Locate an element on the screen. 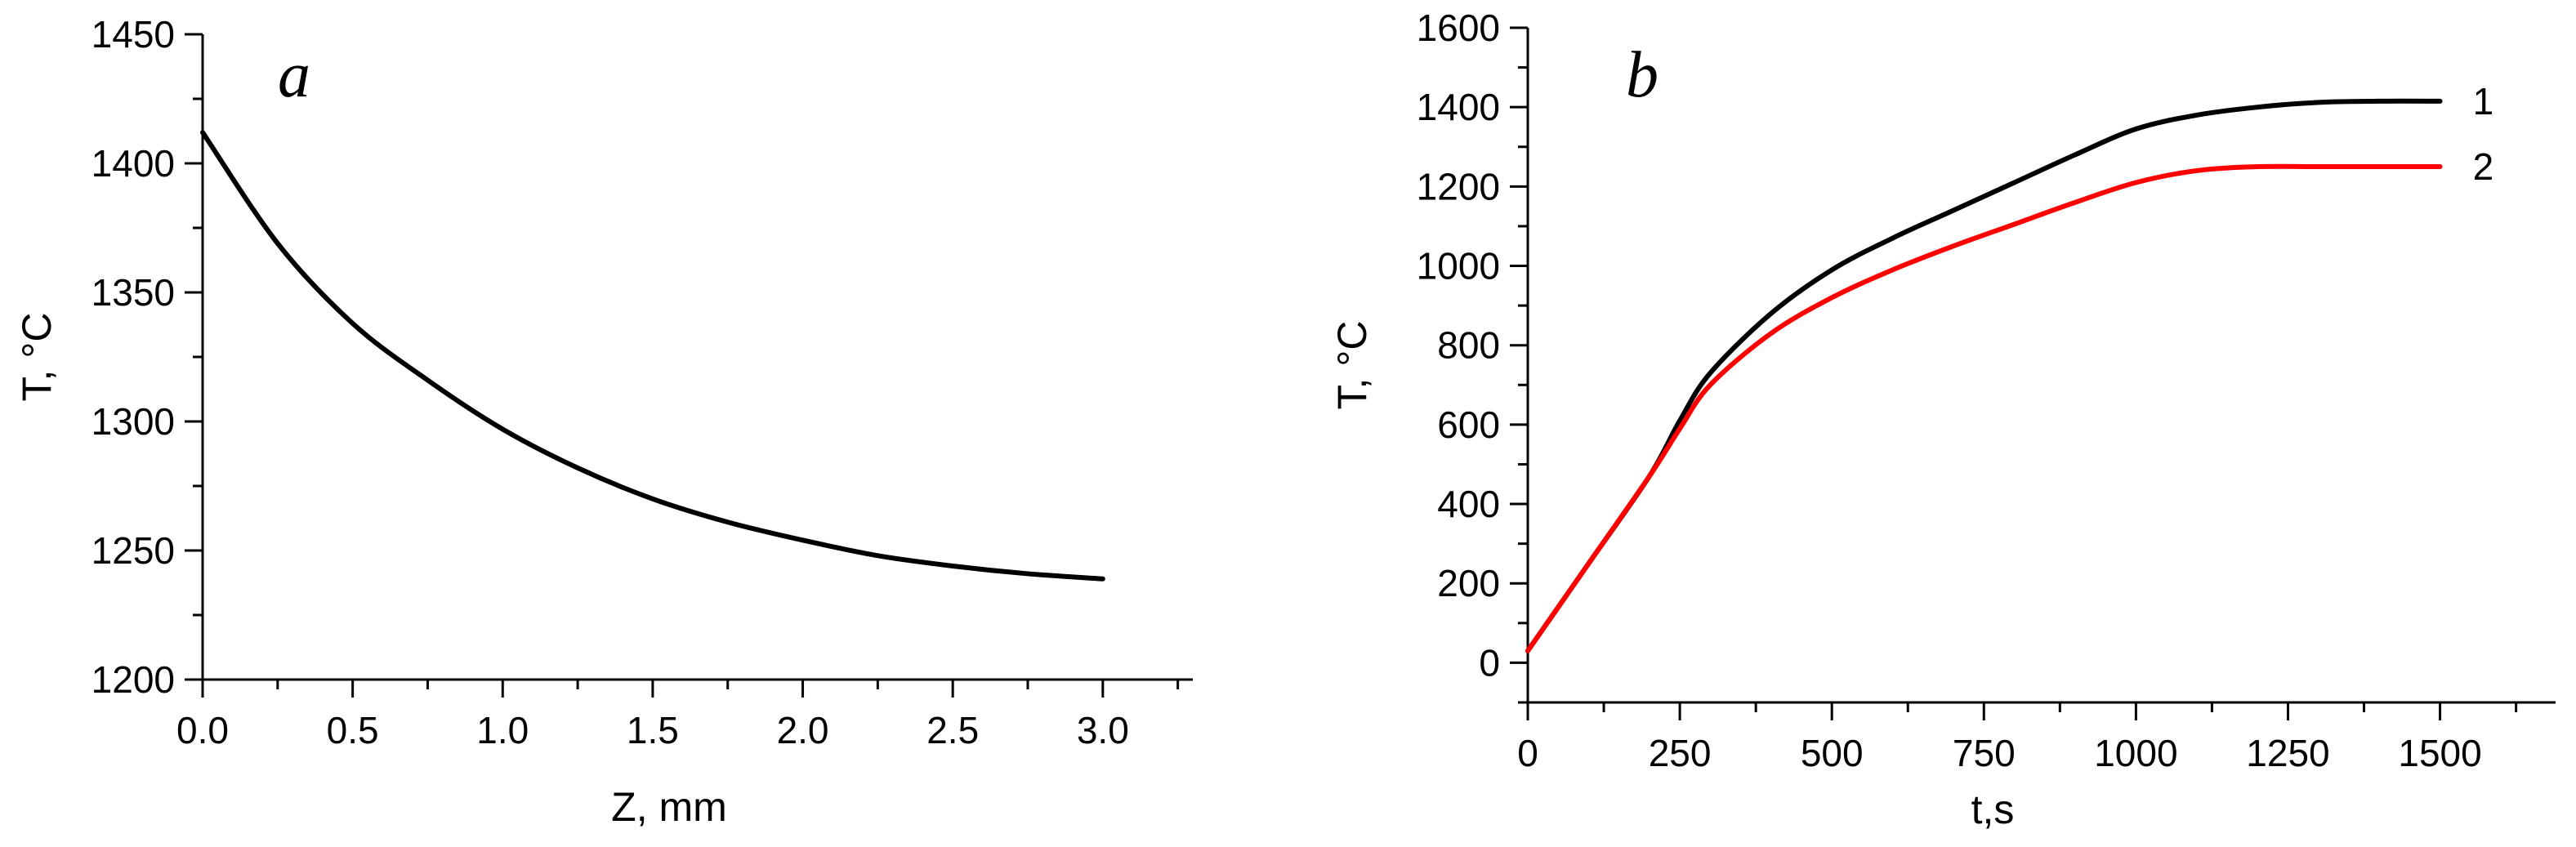 This screenshot has height=847, width=2576. y-tick-label: 200 is located at coordinates (1469, 583).